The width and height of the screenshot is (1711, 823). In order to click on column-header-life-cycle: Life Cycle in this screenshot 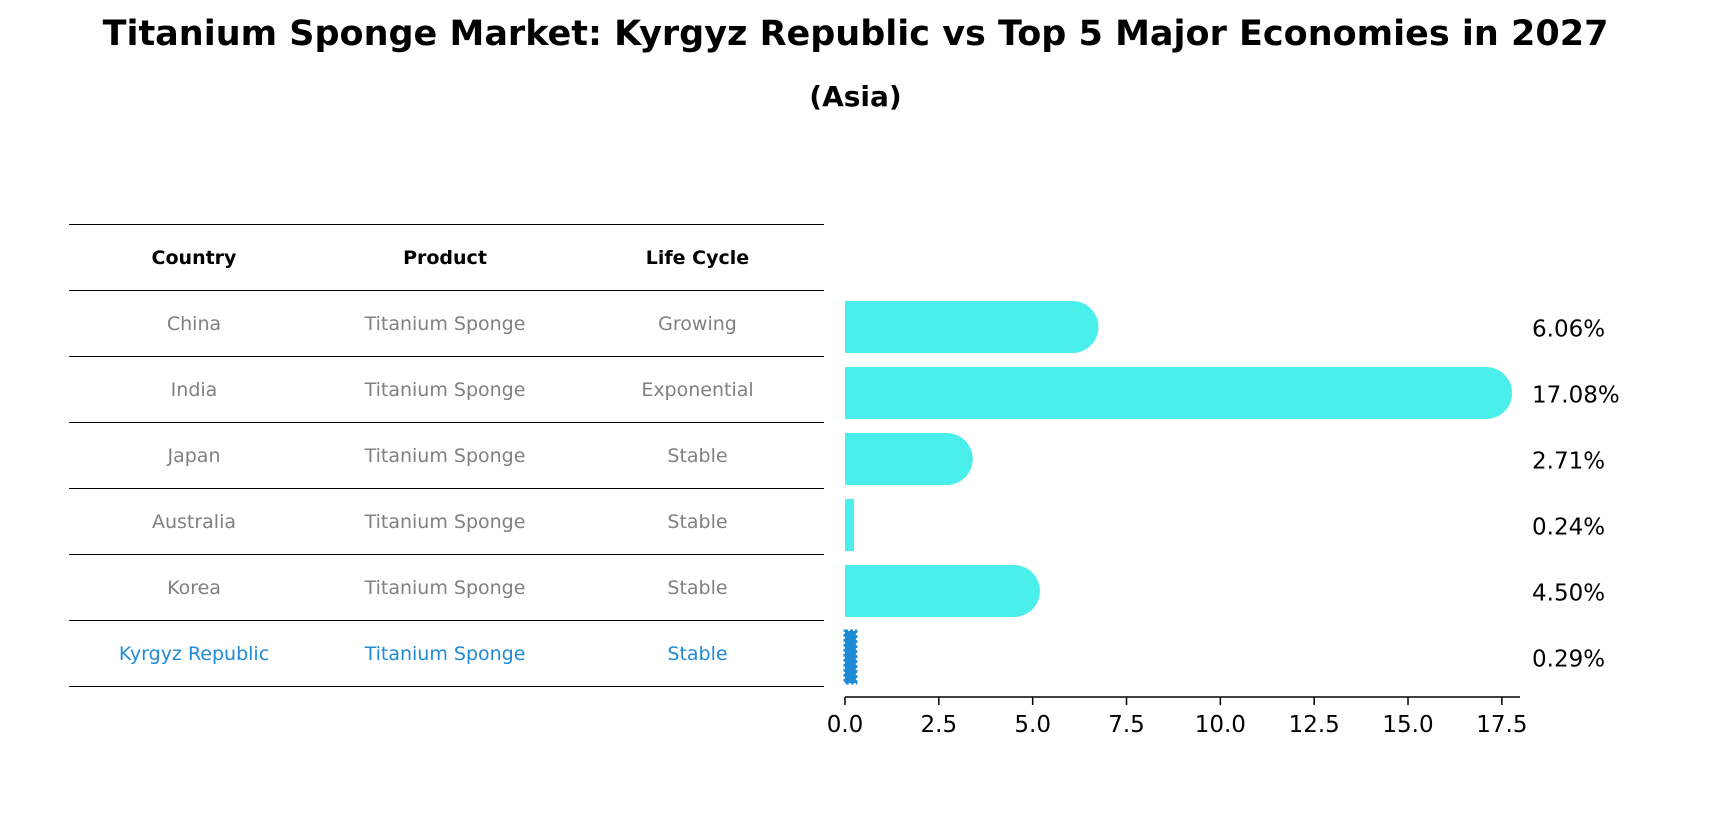, I will do `click(697, 258)`.